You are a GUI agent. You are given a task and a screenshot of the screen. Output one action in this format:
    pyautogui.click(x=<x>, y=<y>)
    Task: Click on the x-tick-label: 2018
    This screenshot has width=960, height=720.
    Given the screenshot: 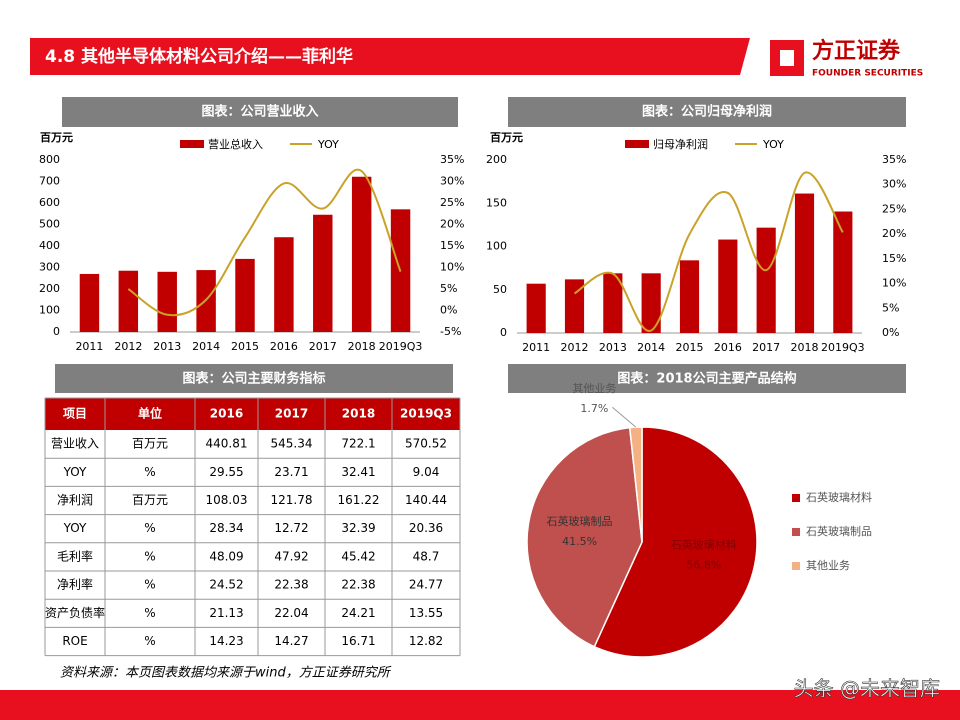 What is the action you would take?
    pyautogui.click(x=362, y=346)
    